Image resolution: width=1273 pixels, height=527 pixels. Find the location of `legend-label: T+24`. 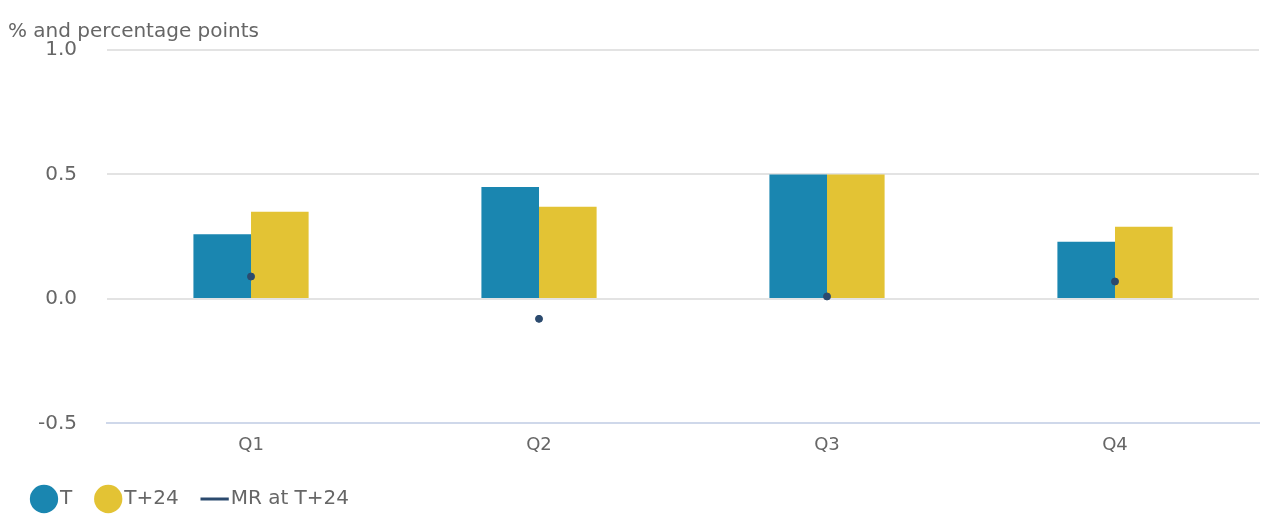

legend-label: T+24 is located at coordinates (151, 497).